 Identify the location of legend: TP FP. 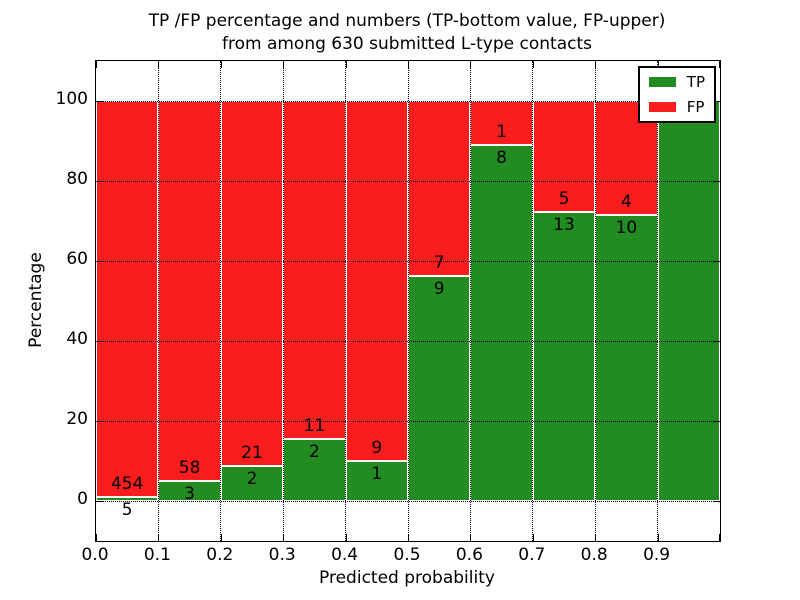
(676, 94).